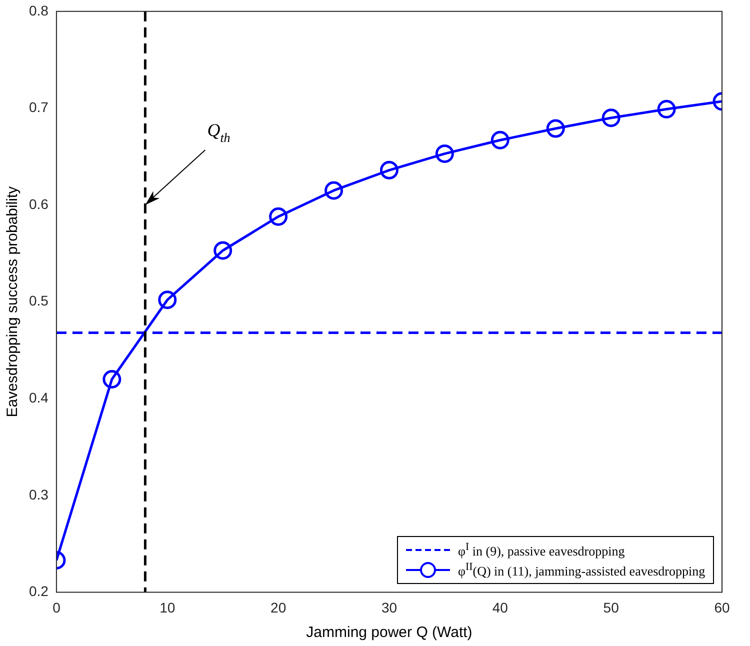 This screenshot has height=646, width=750. What do you see at coordinates (389, 633) in the screenshot?
I see `x-axis-title: Jamming power Q (Watt)` at bounding box center [389, 633].